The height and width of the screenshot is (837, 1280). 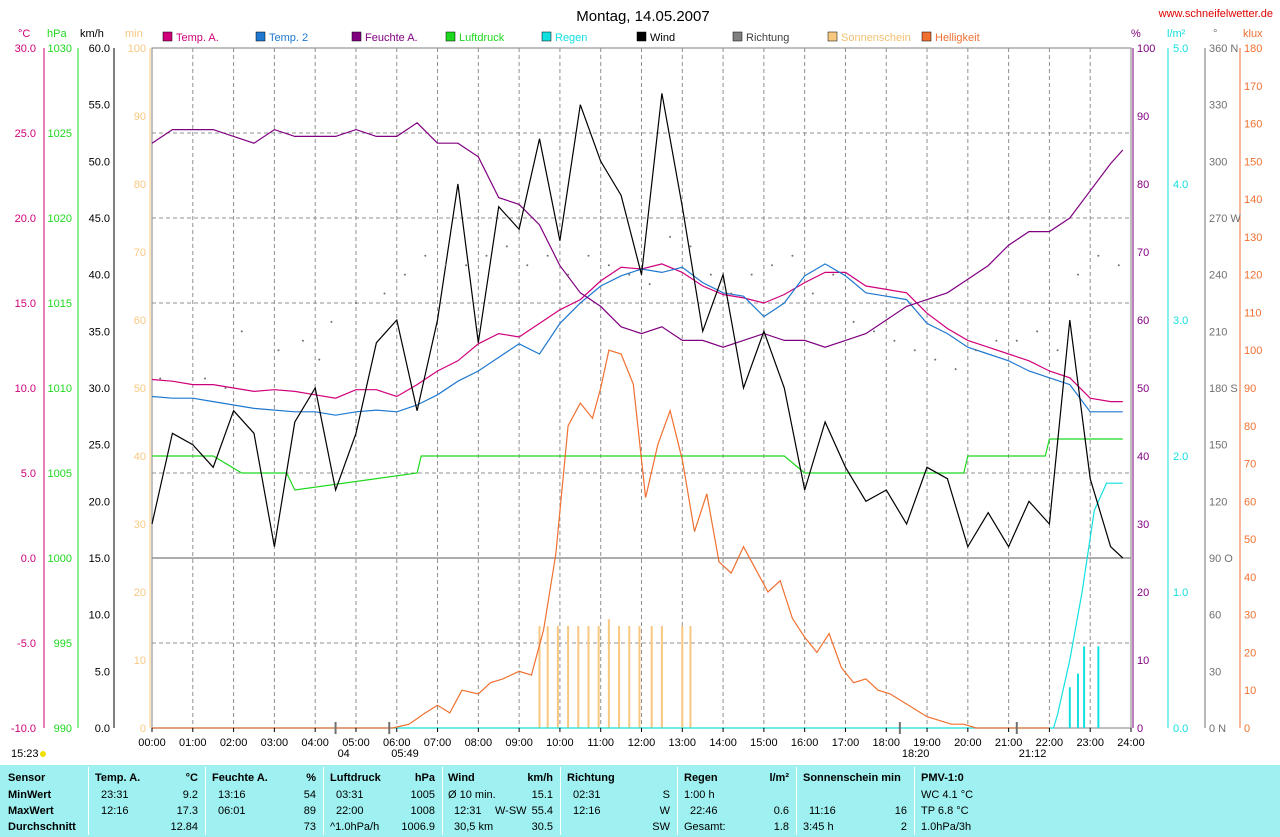 What do you see at coordinates (945, 811) in the screenshot?
I see `pmv-dewpoint: TP 6.8 °C` at bounding box center [945, 811].